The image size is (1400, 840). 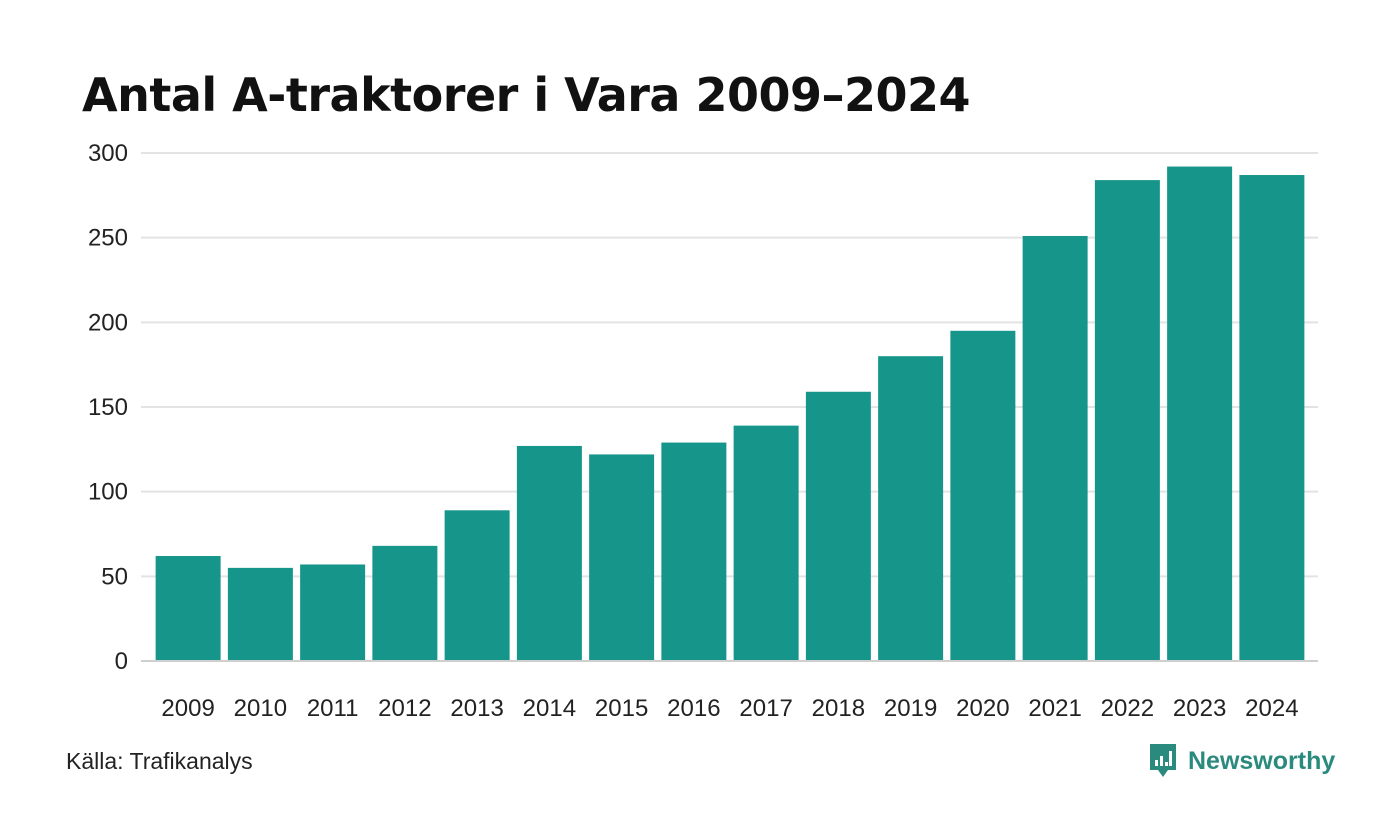 I want to click on x-tick-label: 2015, so click(x=621, y=708).